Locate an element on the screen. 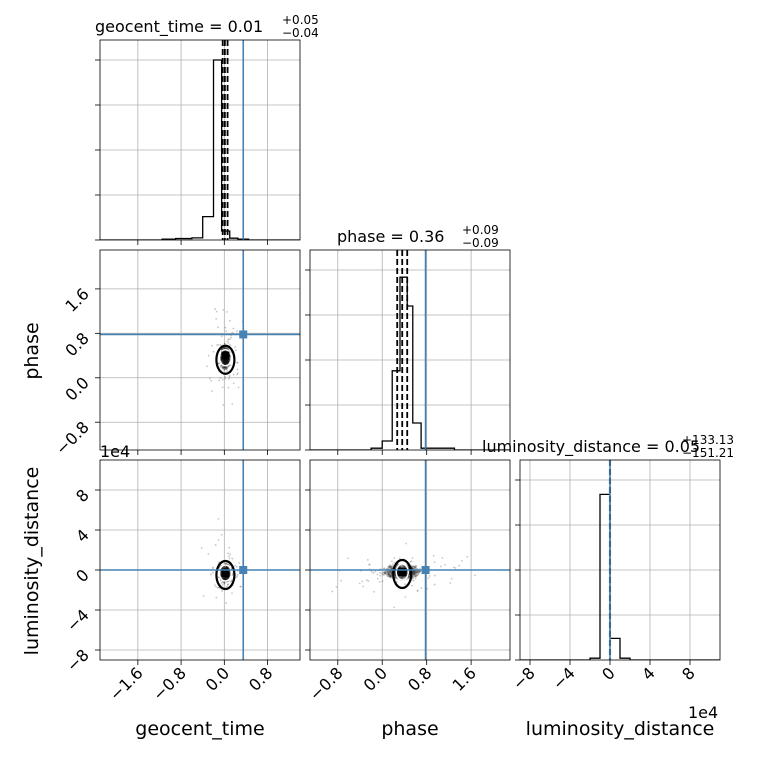 The image size is (760, 760). ylabel-phase: phase is located at coordinates (32, 350).